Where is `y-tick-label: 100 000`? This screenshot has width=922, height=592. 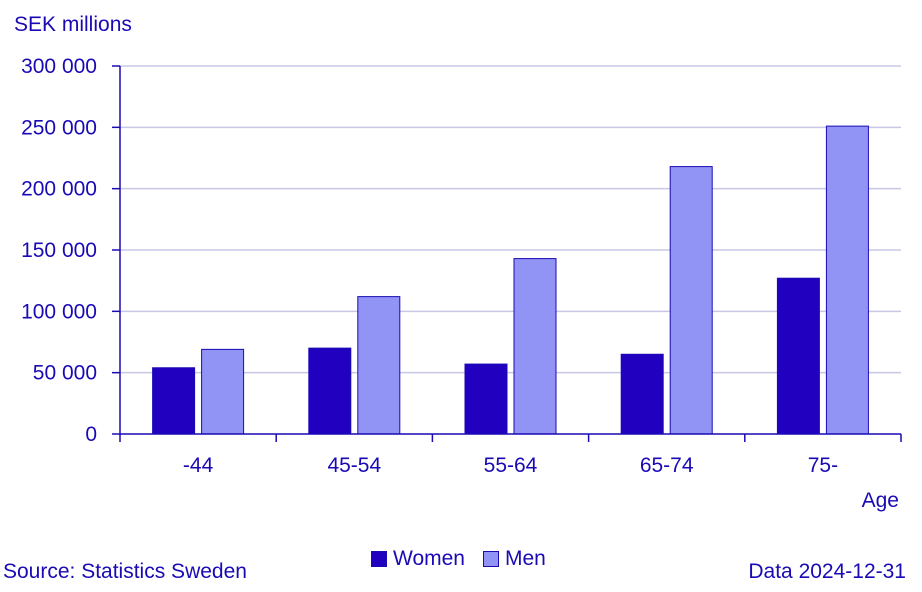 y-tick-label: 100 000 is located at coordinates (59, 311).